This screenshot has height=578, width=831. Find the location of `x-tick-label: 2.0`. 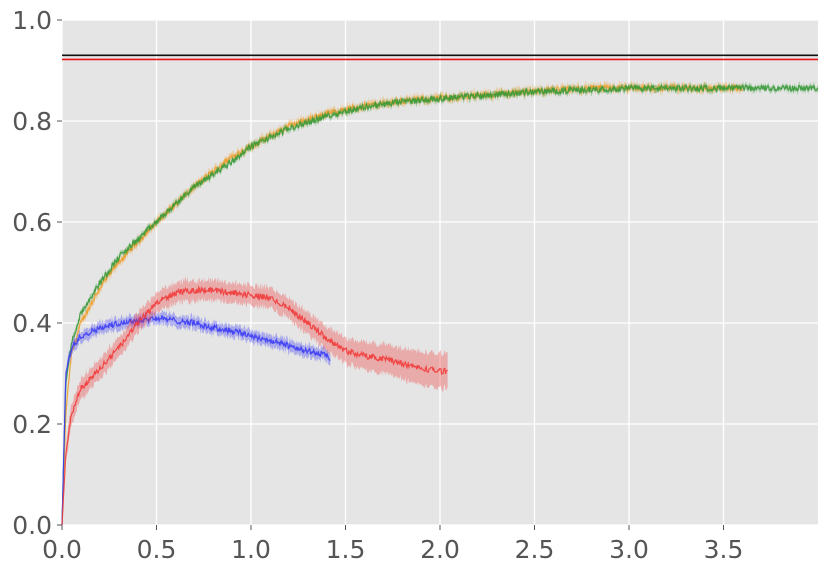

x-tick-label: 2.0 is located at coordinates (440, 549).